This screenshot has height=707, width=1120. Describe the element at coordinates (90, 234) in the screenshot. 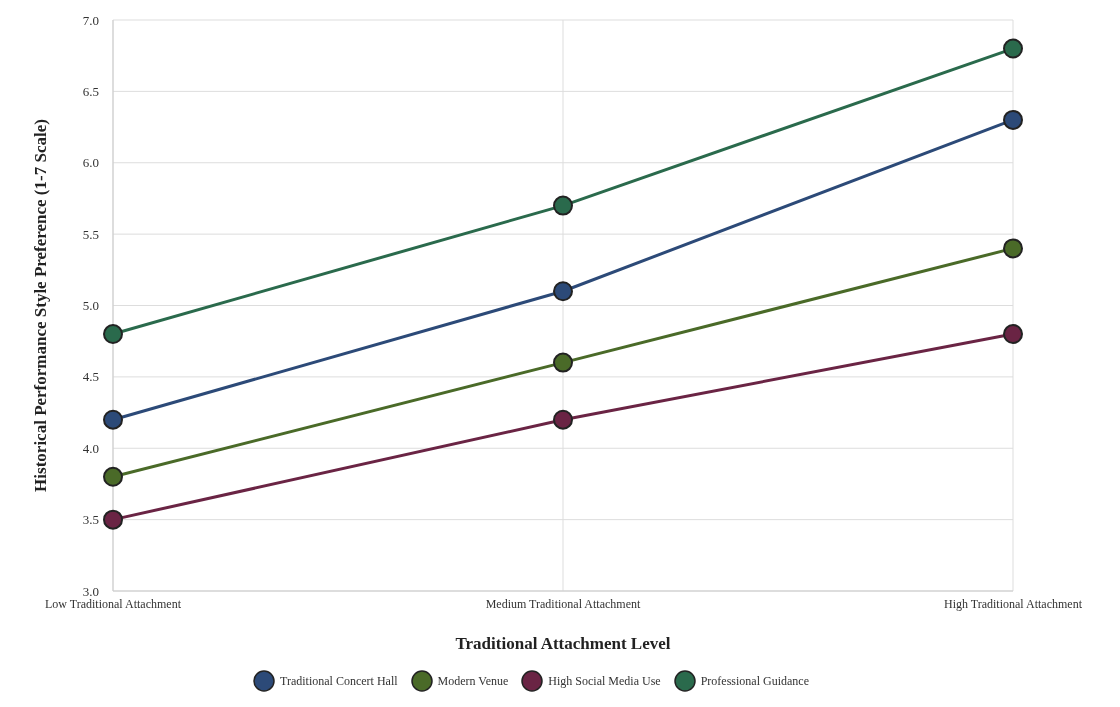

I see `y-tick-label: 5.5` at that location.